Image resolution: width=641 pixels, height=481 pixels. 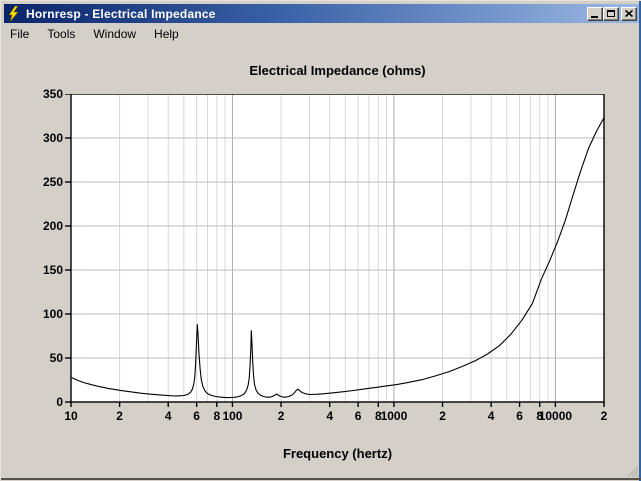 What do you see at coordinates (52, 182) in the screenshot?
I see `y-tick-label: 250` at bounding box center [52, 182].